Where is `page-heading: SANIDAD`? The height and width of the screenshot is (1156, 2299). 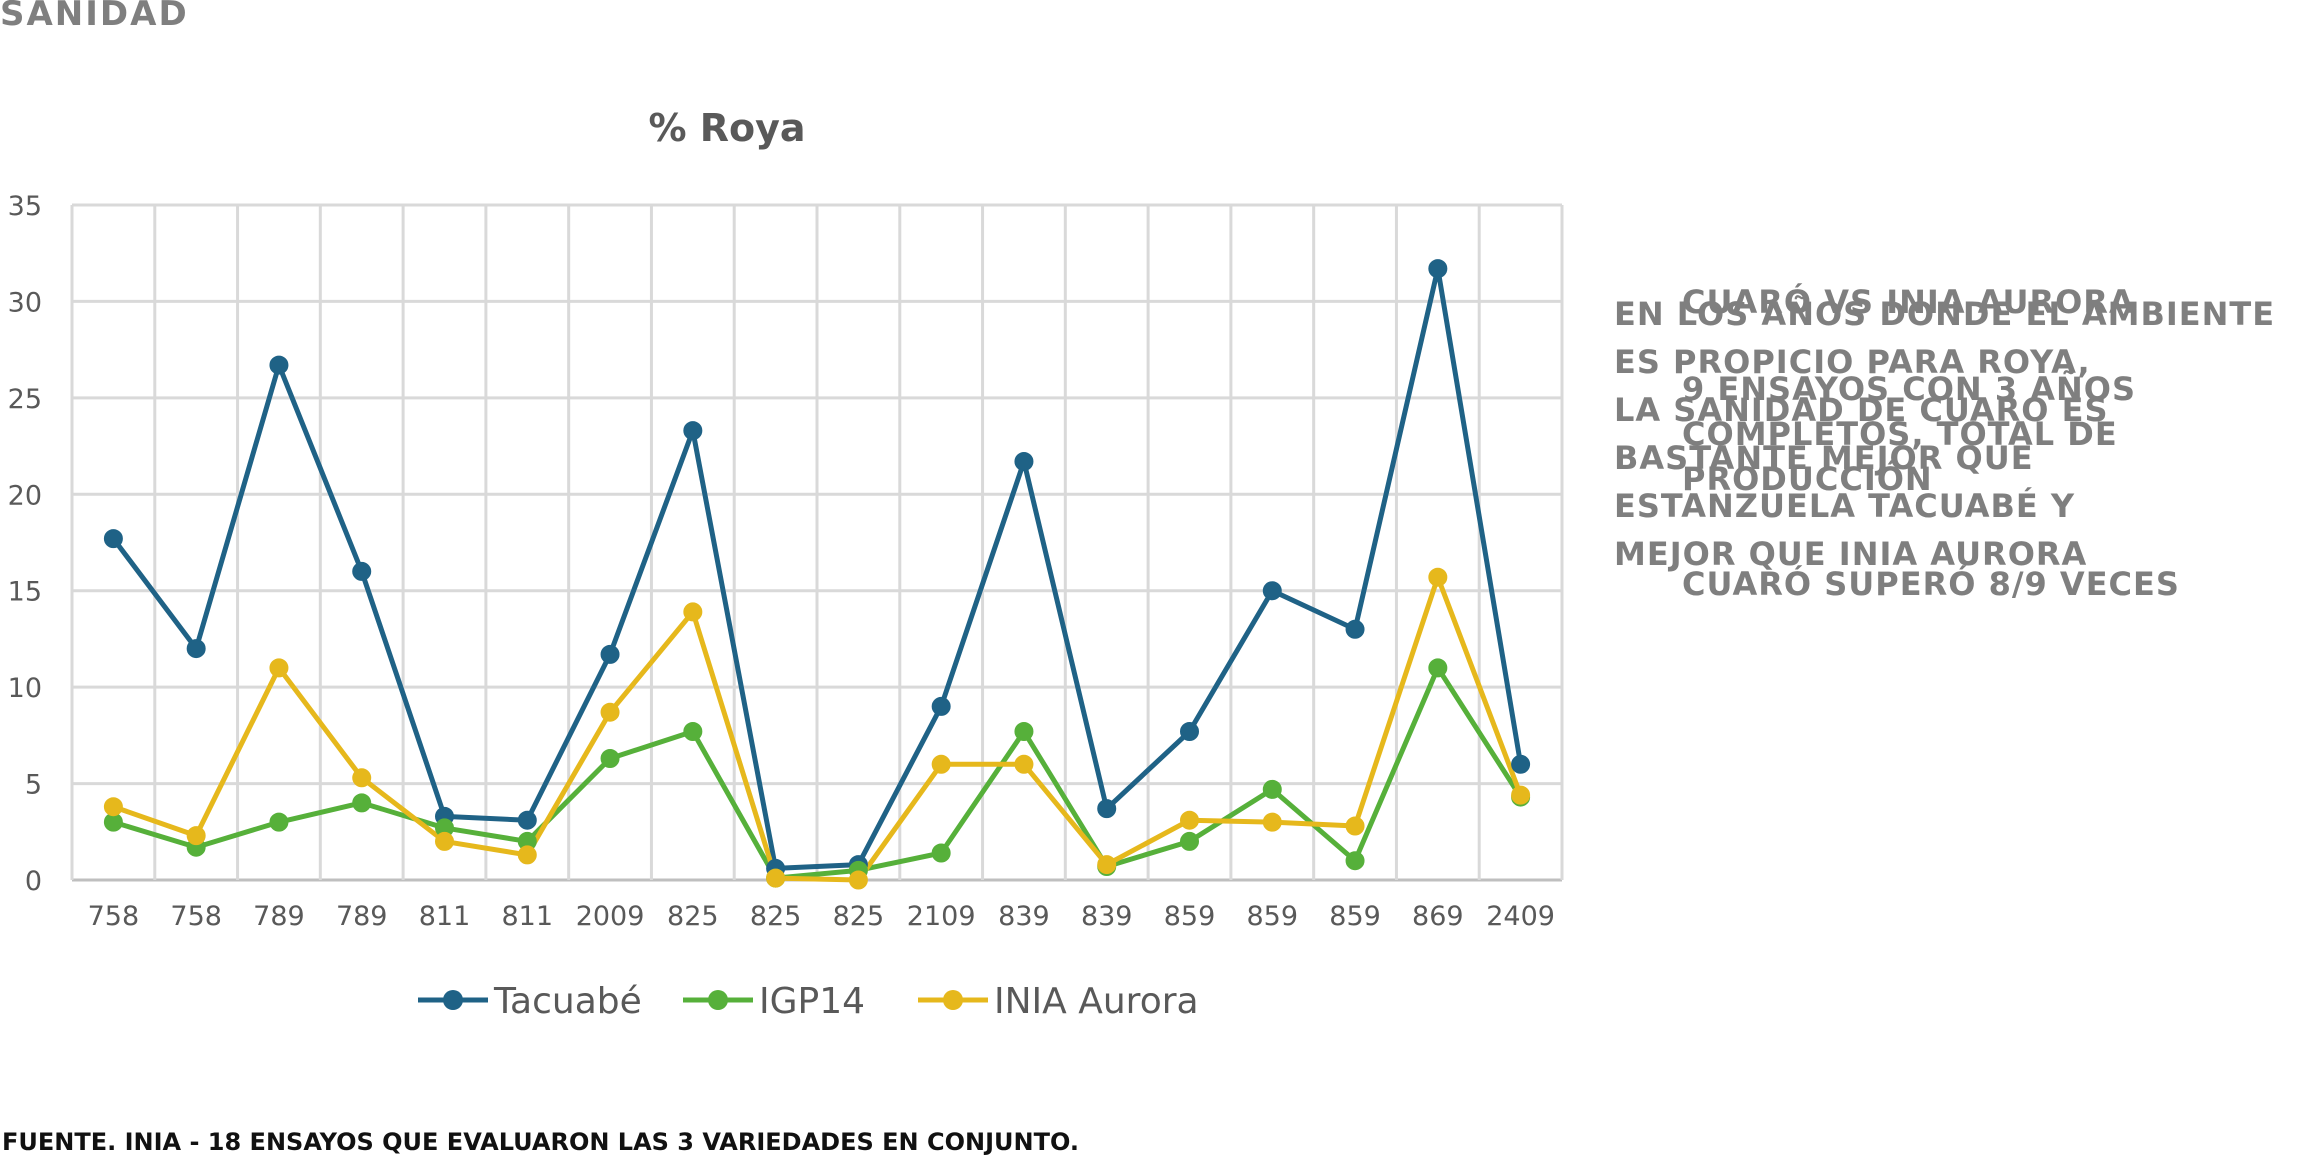
page-heading: SANIDAD is located at coordinates (94, 17).